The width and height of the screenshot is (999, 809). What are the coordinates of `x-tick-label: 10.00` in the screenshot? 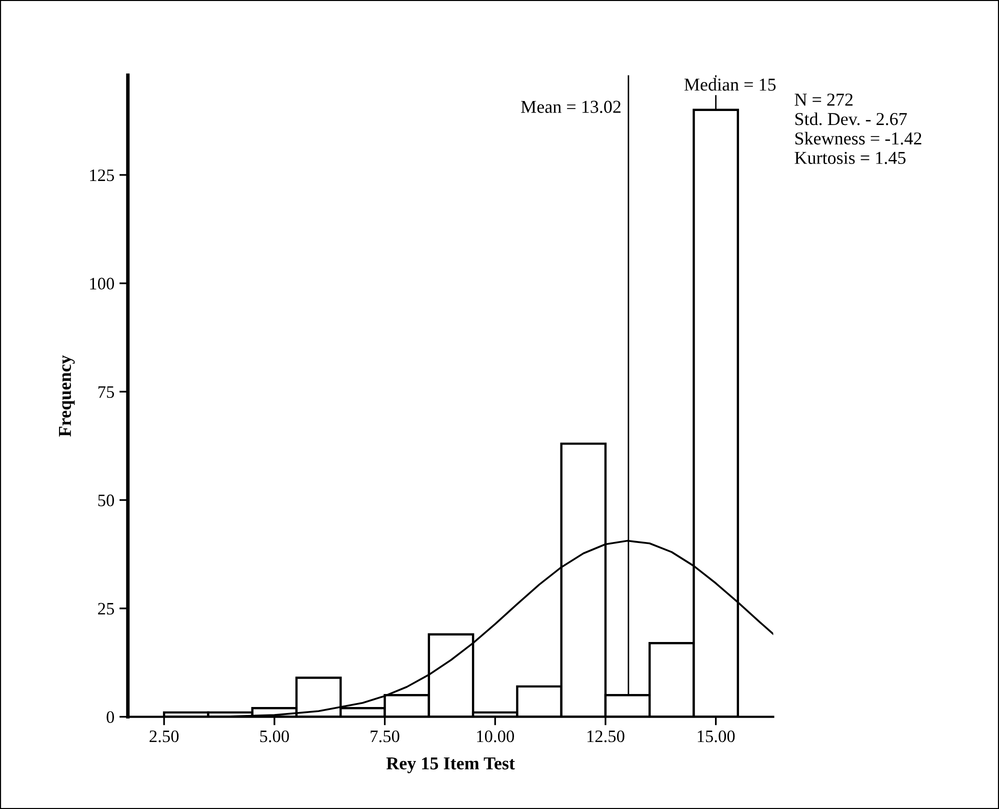 It's located at (495, 736).